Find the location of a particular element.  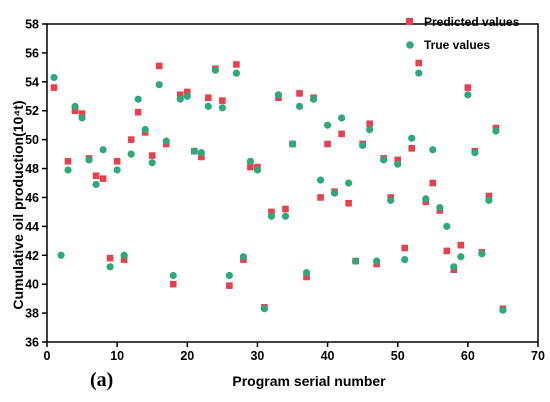

x-tick-label: 50 is located at coordinates (398, 356).